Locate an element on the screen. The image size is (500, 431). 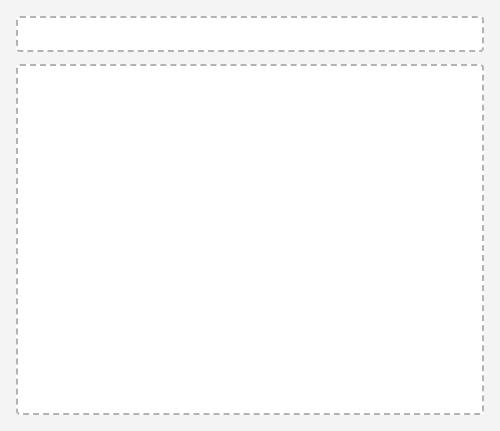
title-placeholder is located at coordinates (250, 34).